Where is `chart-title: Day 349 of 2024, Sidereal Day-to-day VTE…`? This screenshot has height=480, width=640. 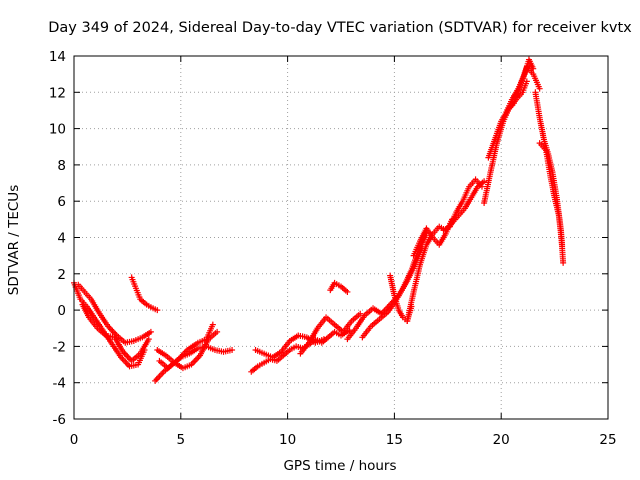 chart-title: Day 349 of 2024, Sidereal Day-to-day VTE… is located at coordinates (340, 28).